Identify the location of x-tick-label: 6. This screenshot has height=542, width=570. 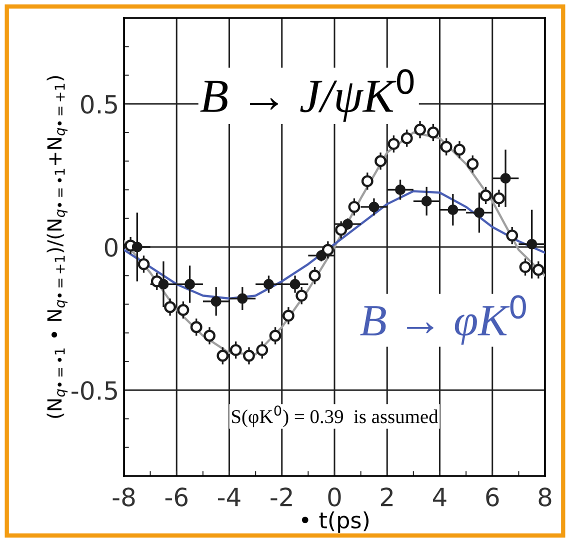
(492, 497).